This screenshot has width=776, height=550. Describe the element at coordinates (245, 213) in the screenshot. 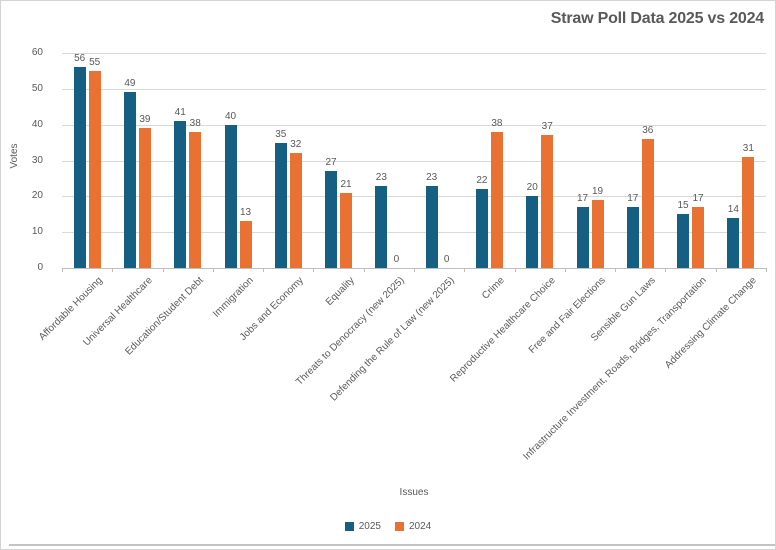

I see `data-label: 13` at that location.